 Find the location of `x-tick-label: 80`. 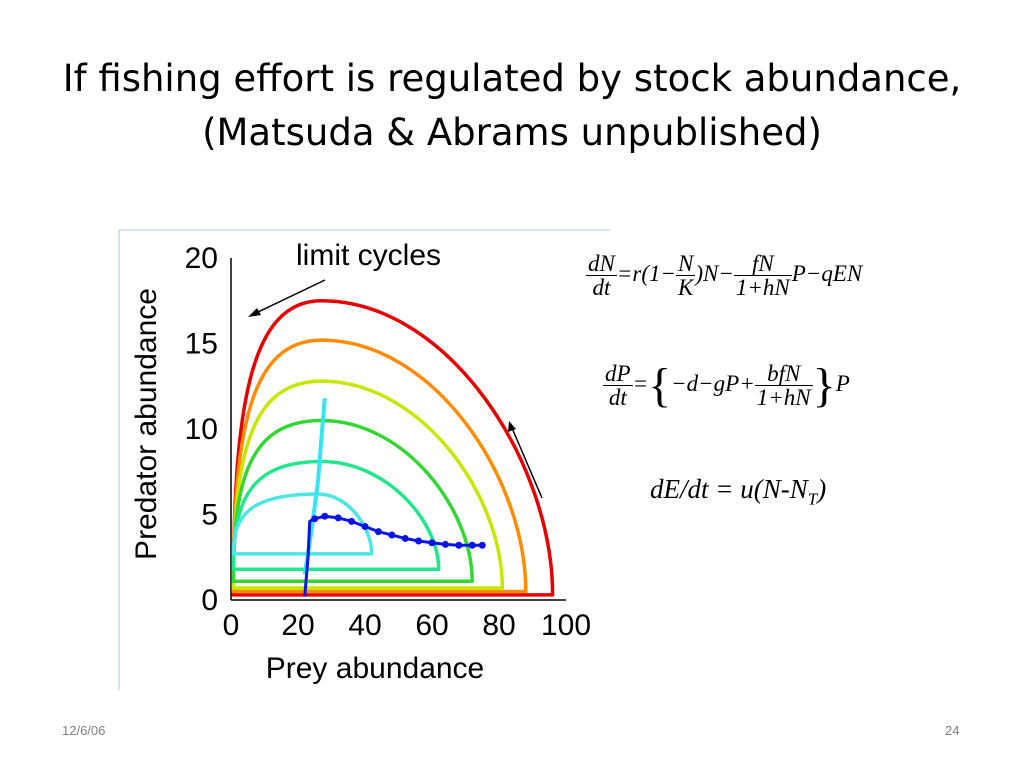

x-tick-label: 80 is located at coordinates (498, 625).